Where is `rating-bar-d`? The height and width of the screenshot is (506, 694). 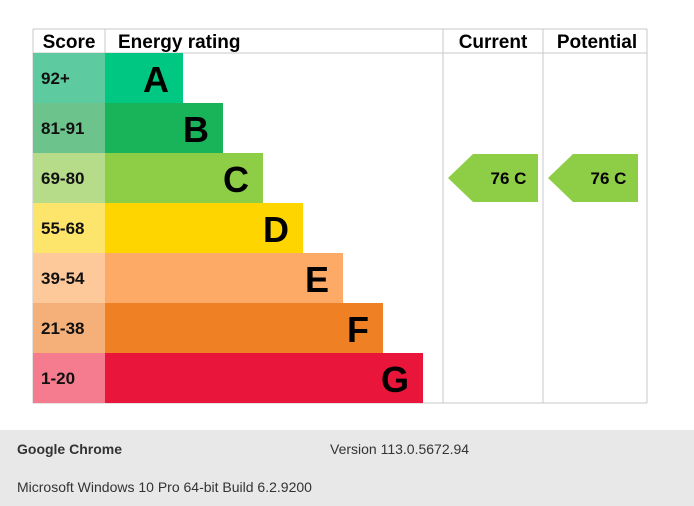
rating-bar-d is located at coordinates (204, 228).